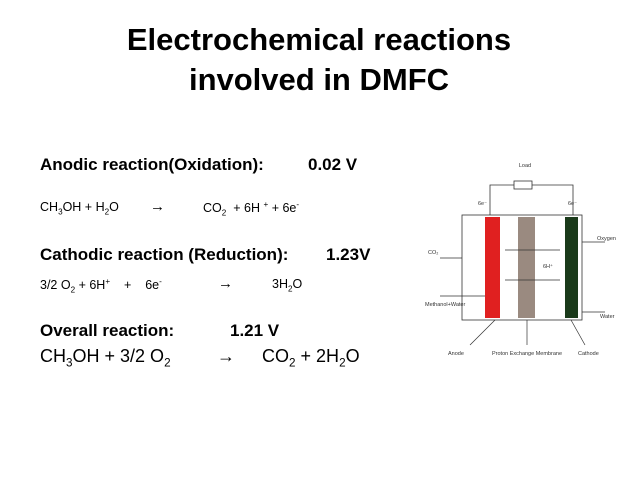 Image resolution: width=638 pixels, height=479 pixels. I want to click on cathodic-products: 3H2O, so click(287, 285).